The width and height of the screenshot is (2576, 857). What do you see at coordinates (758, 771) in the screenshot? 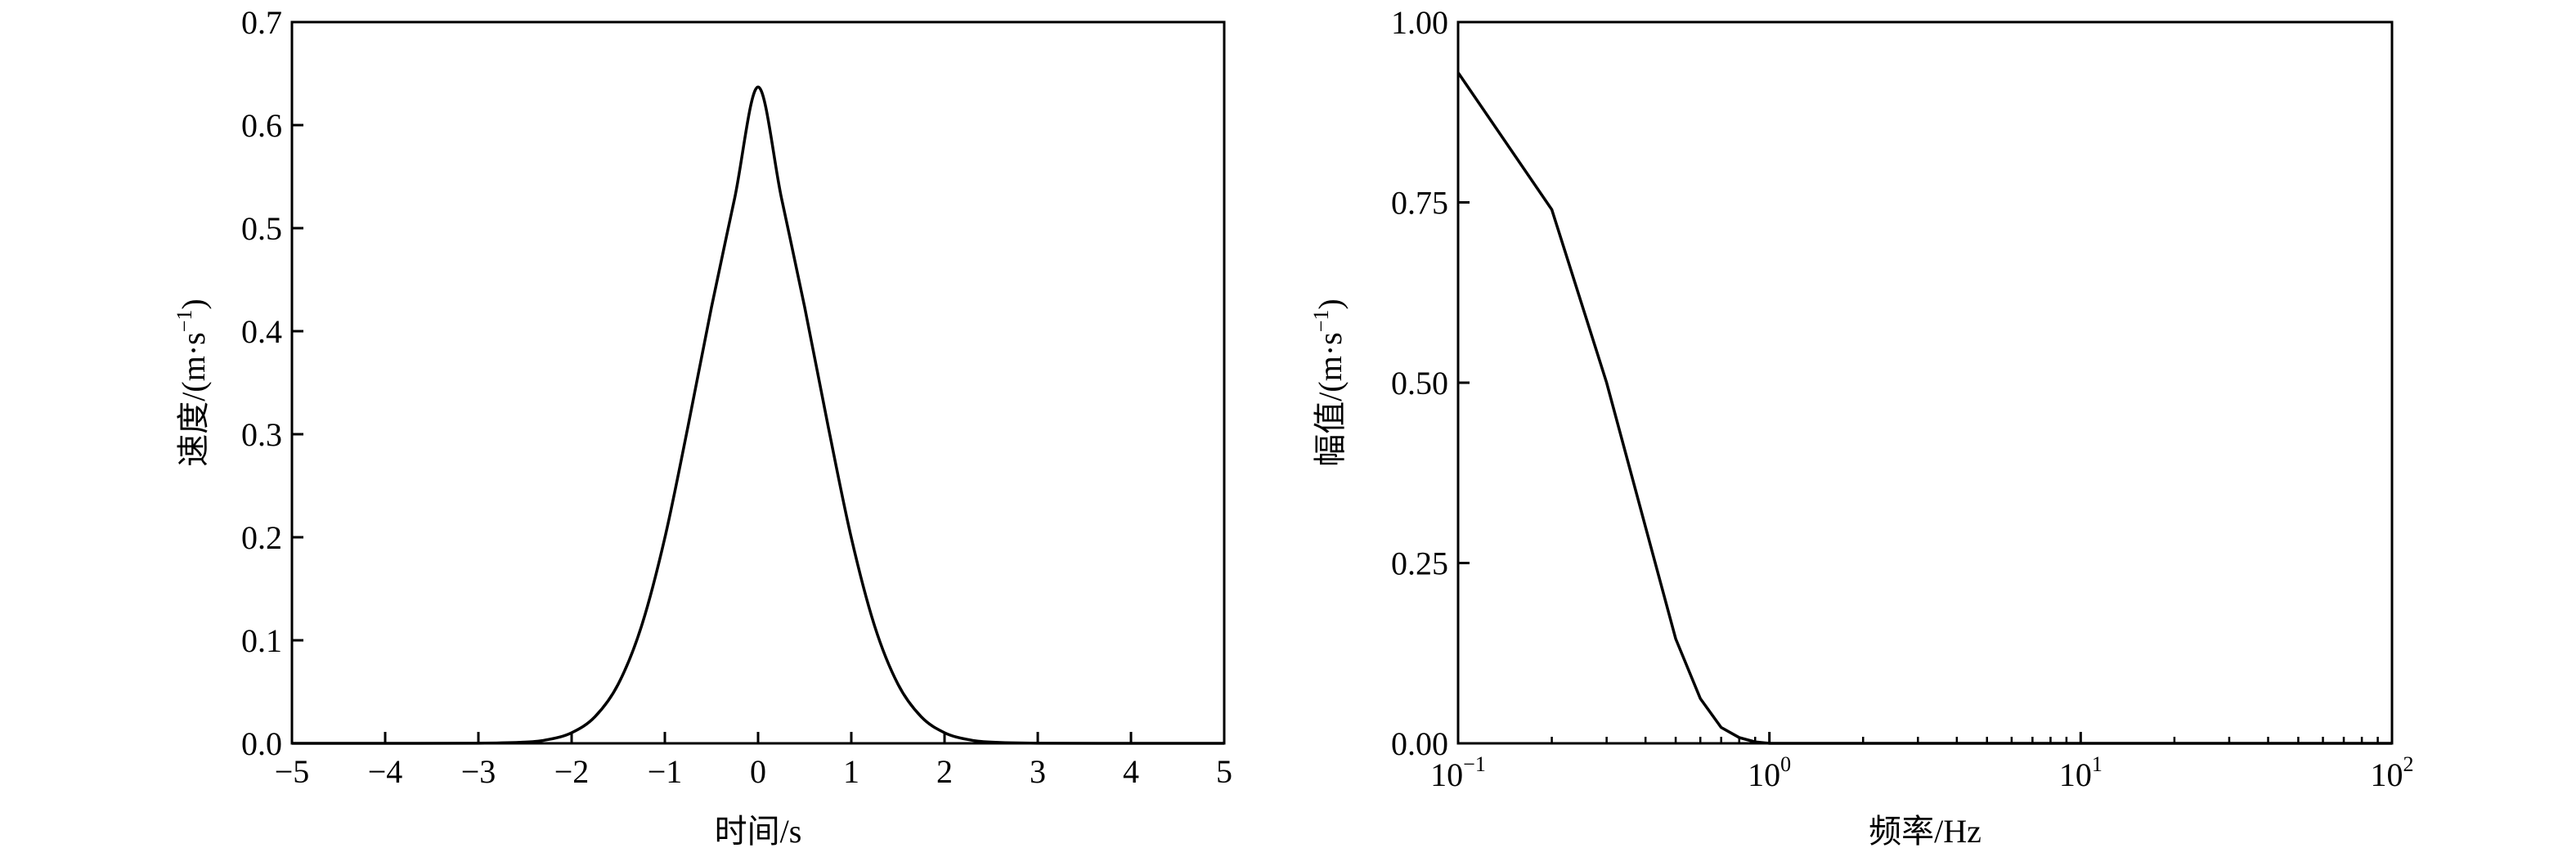
I see `x-tick-label: 0` at bounding box center [758, 771].